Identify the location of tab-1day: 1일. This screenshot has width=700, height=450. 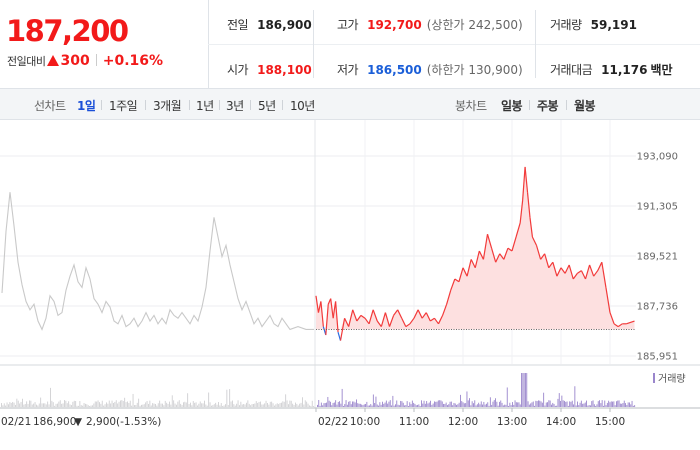
(86, 106).